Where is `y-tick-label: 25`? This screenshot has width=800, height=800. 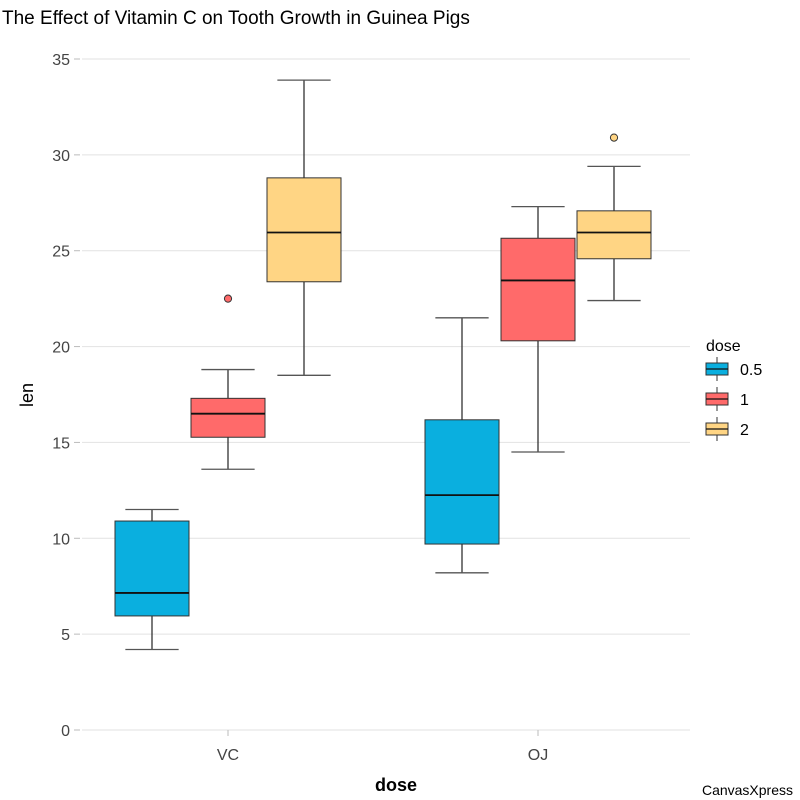
y-tick-label: 25 is located at coordinates (61, 252).